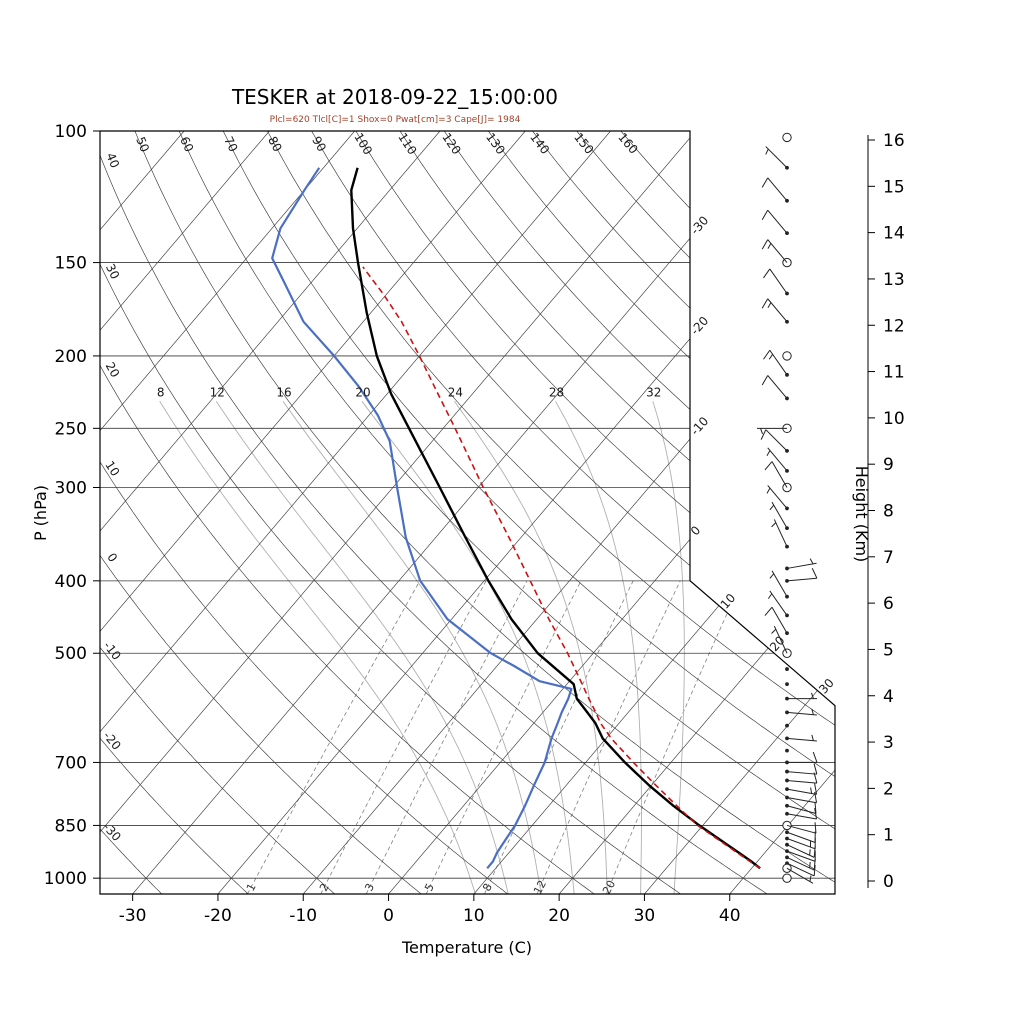 The width and height of the screenshot is (1024, 1024). What do you see at coordinates (362, 392) in the screenshot?
I see `svg-text: 20` at bounding box center [362, 392].